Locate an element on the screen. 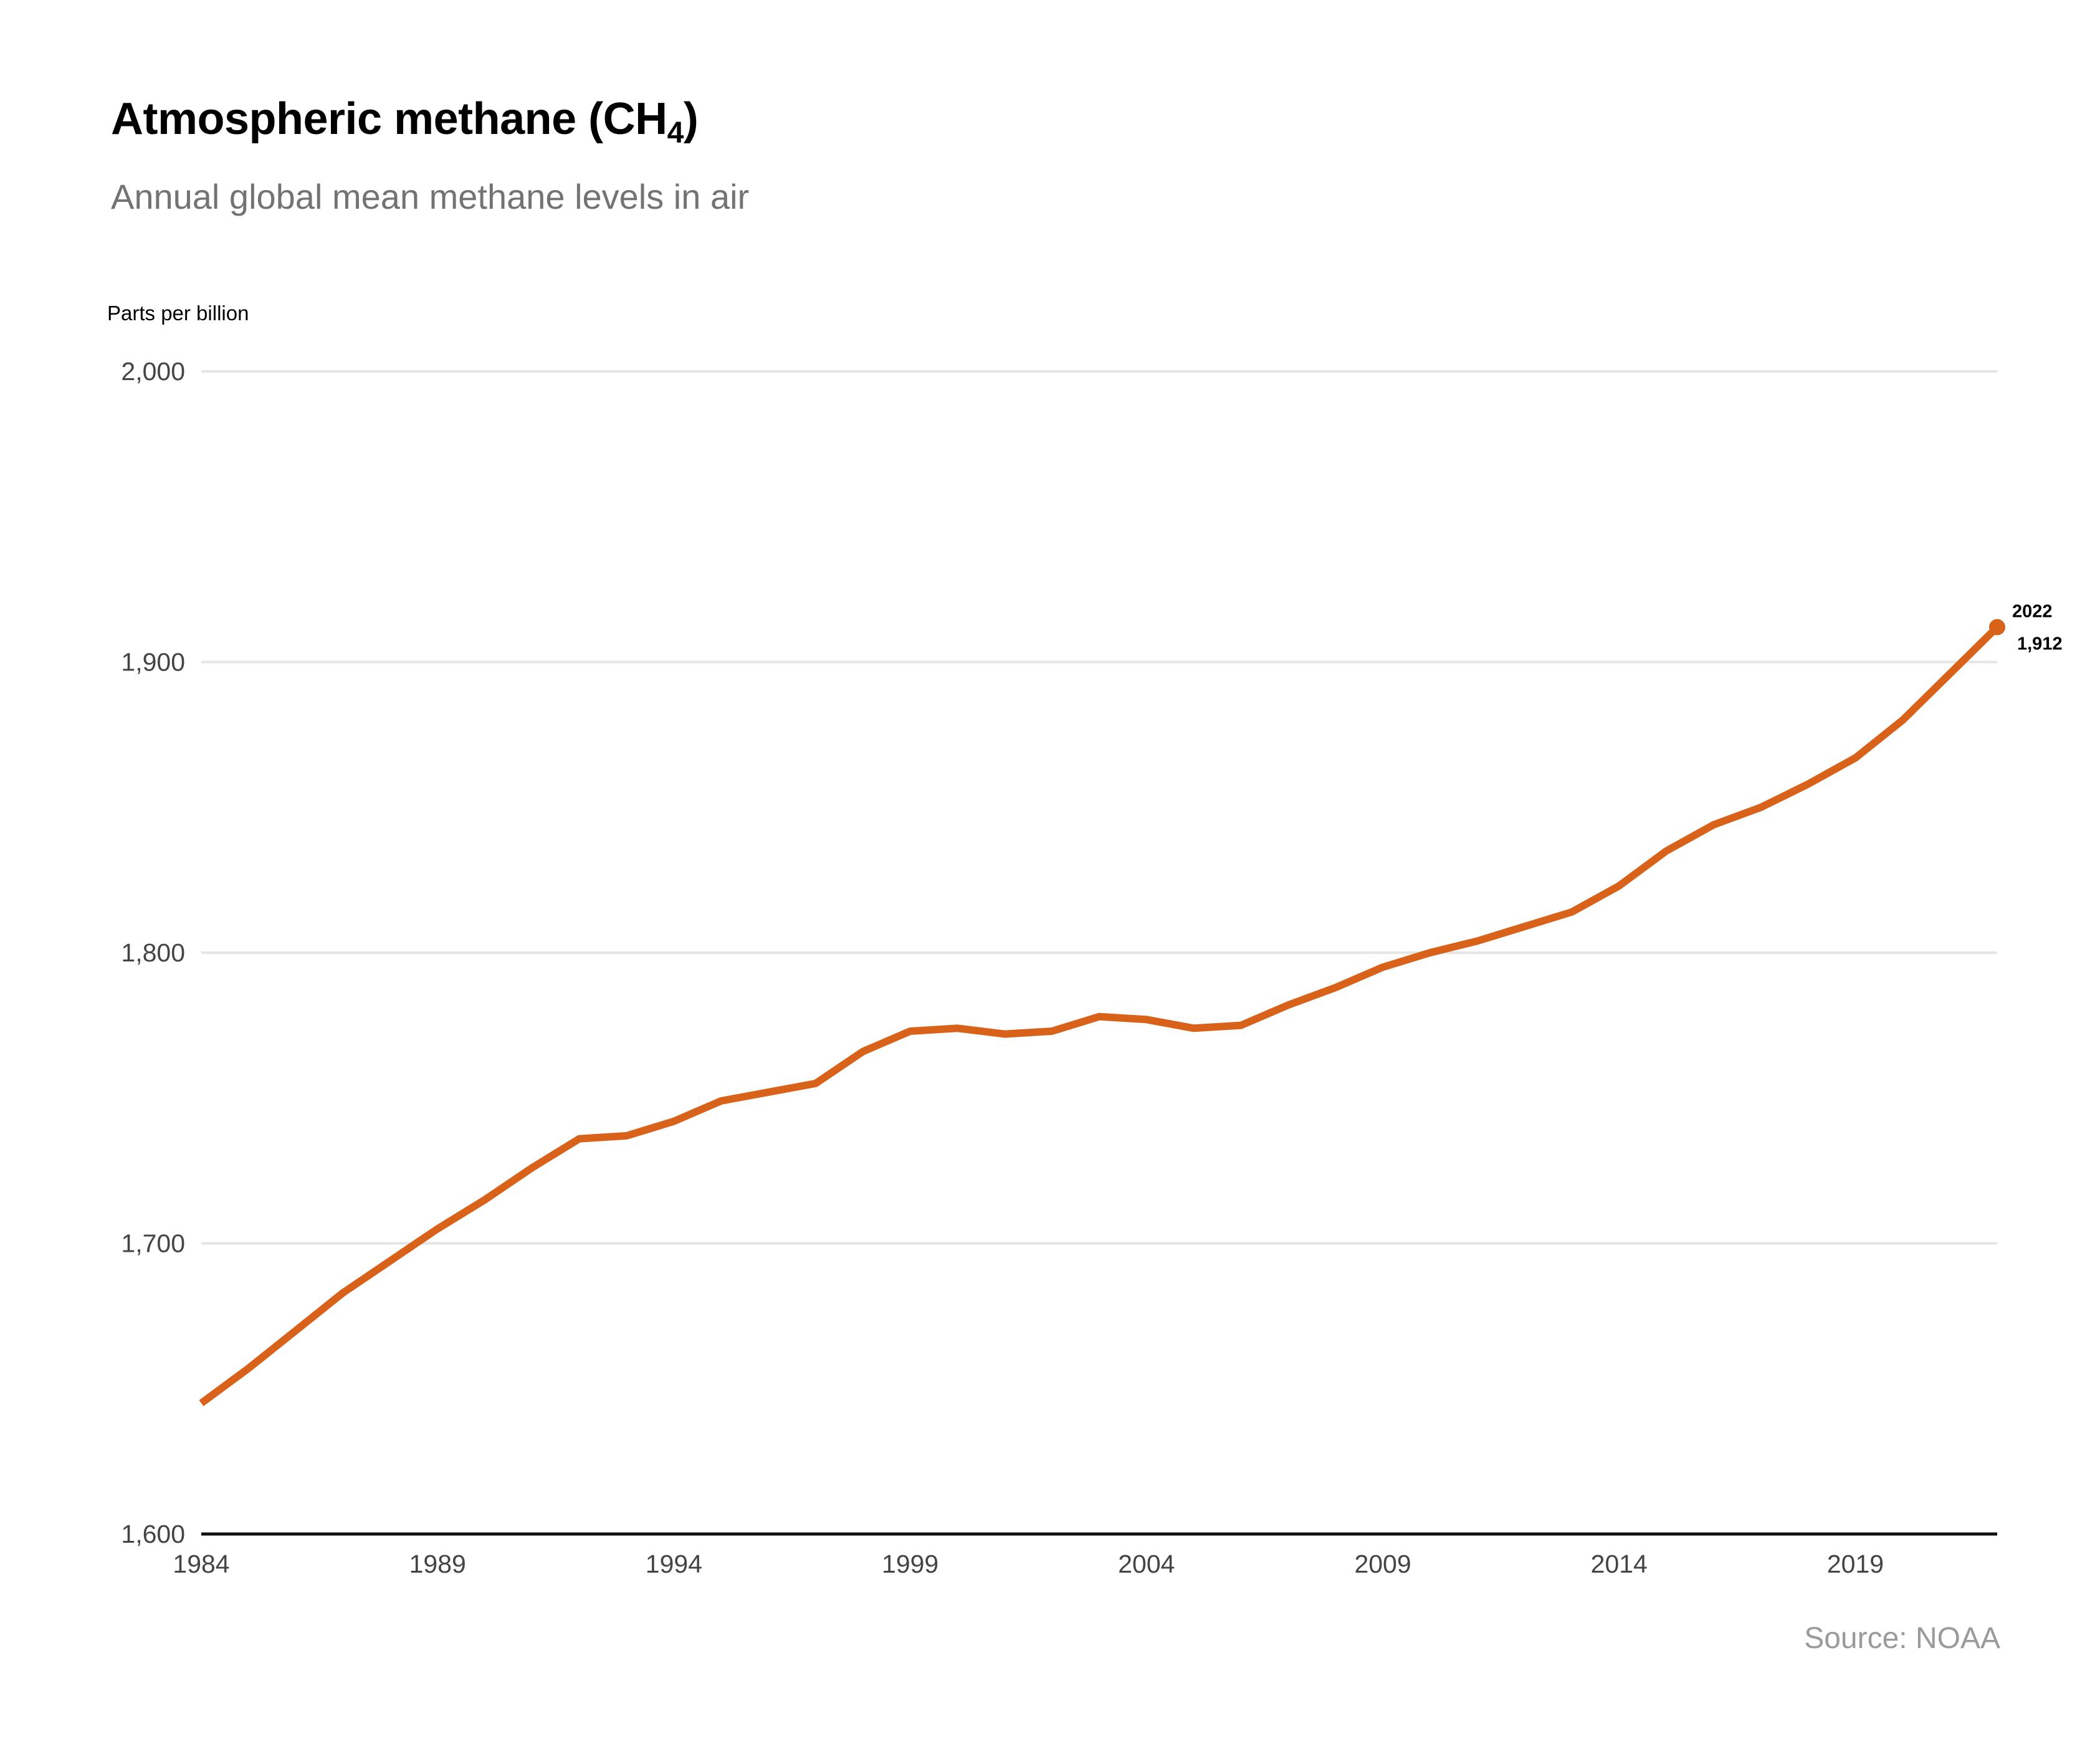 This screenshot has height=1739, width=2100. x-tick-label: 1999 is located at coordinates (910, 1564).